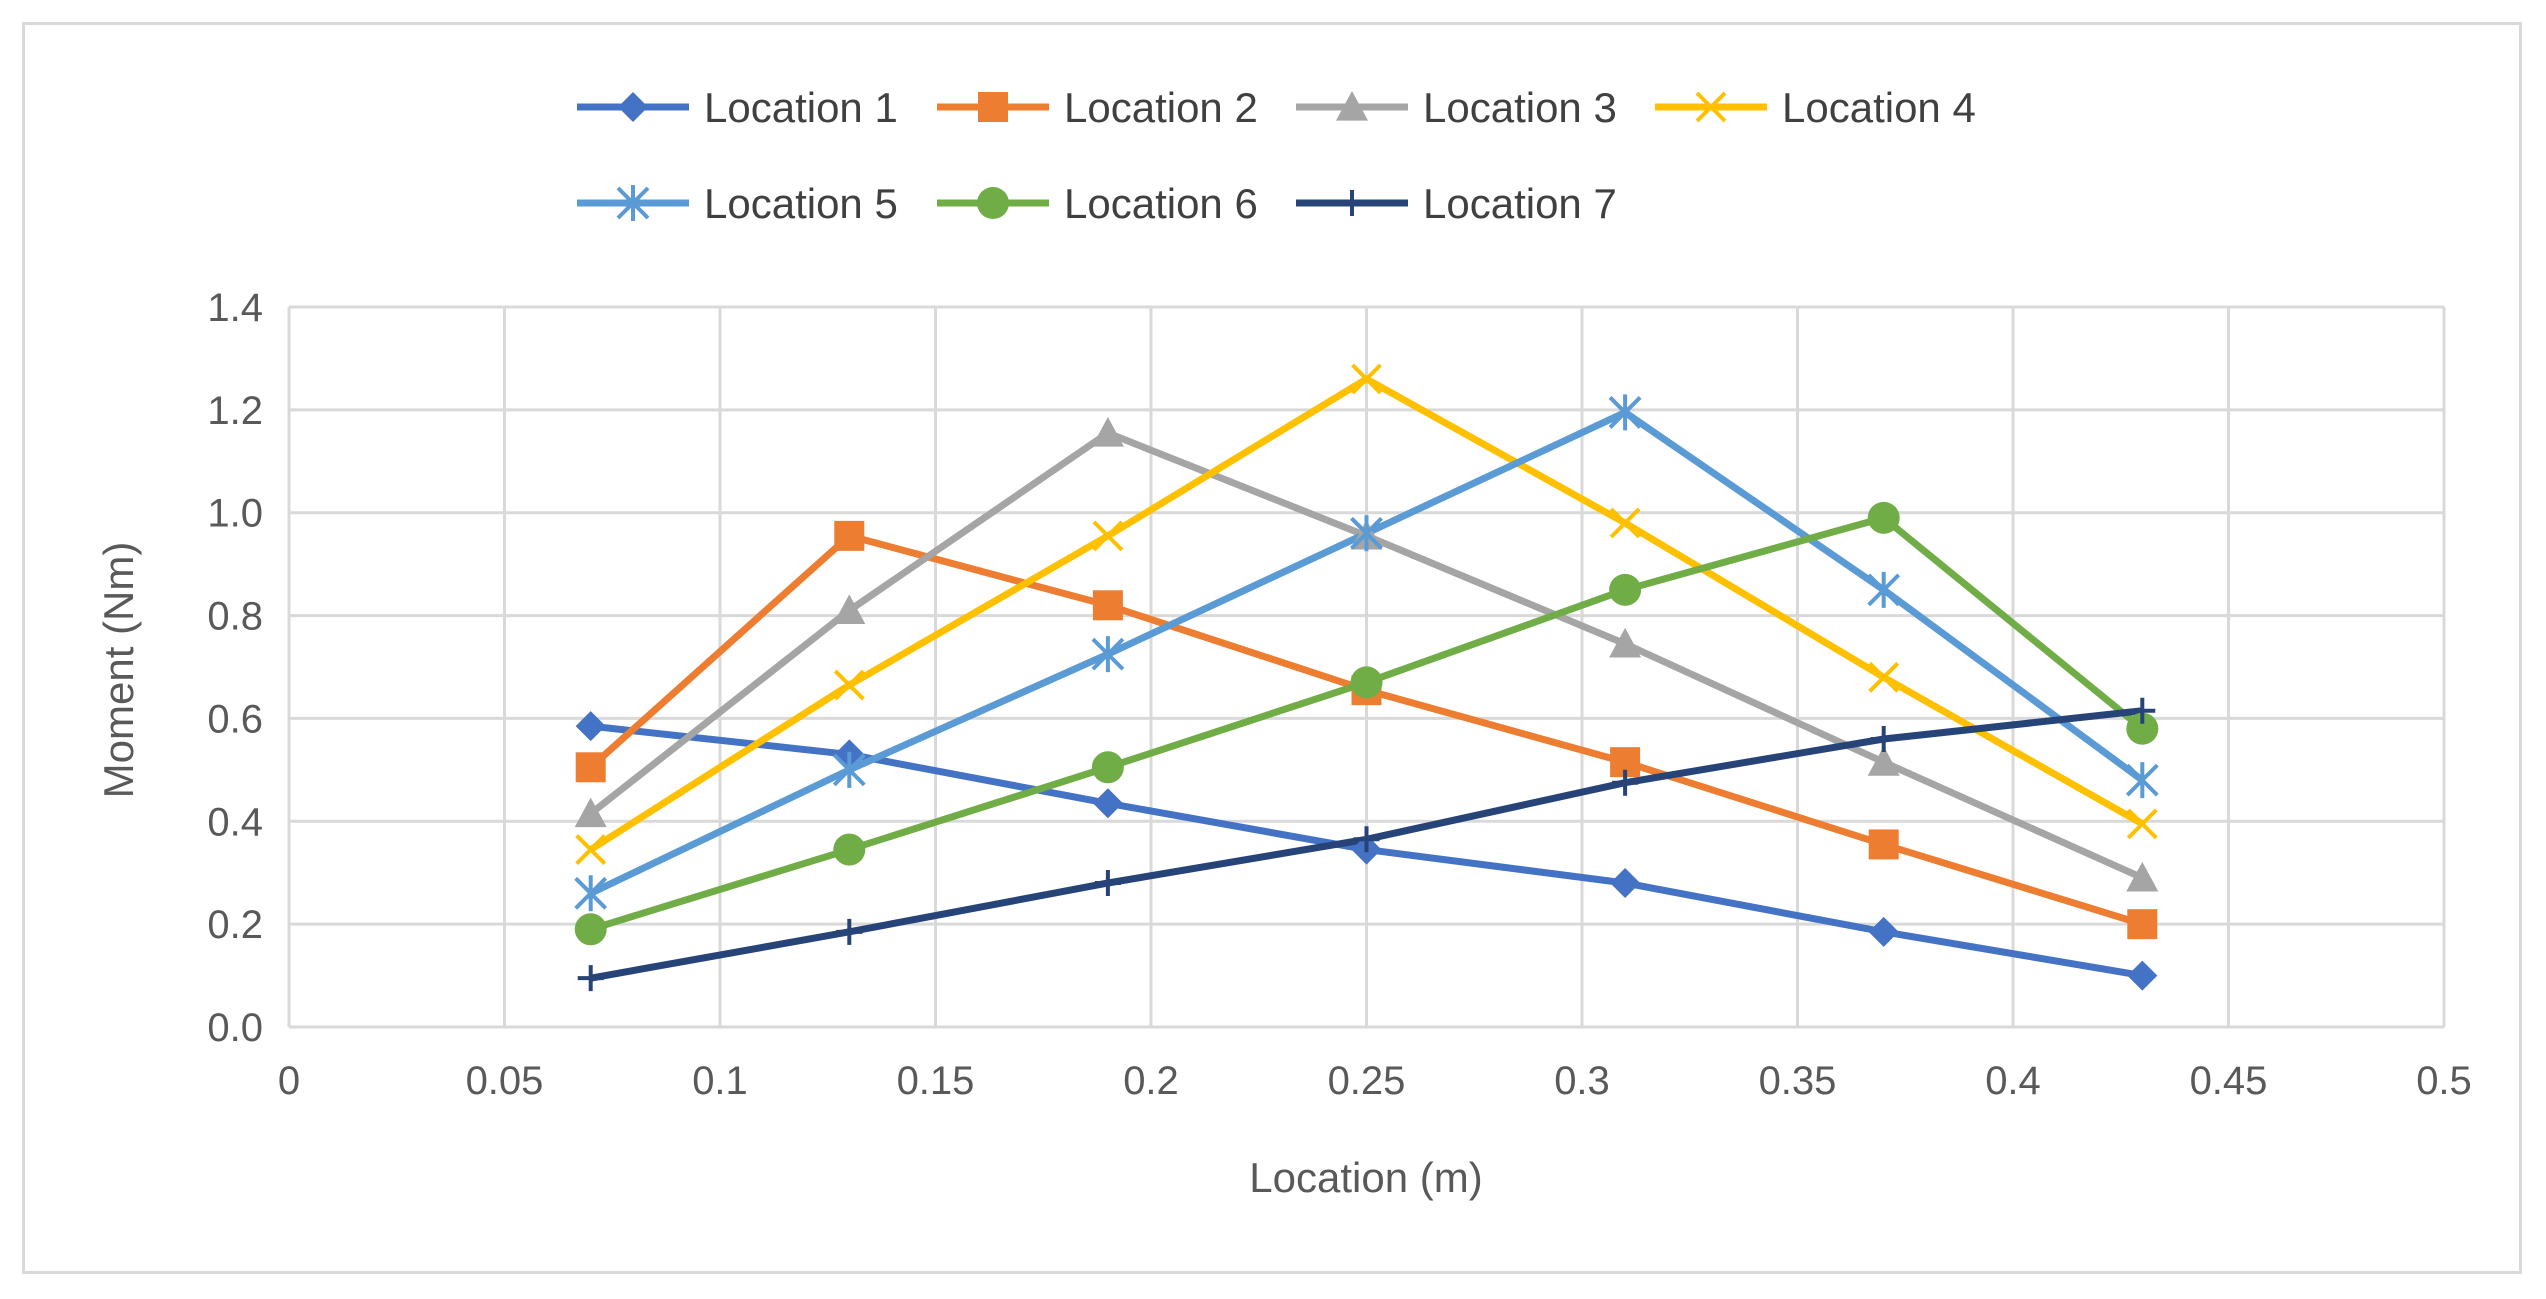 This screenshot has height=1299, width=2546. What do you see at coordinates (1367, 1081) in the screenshot?
I see `x-tick-label: 0.25` at bounding box center [1367, 1081].